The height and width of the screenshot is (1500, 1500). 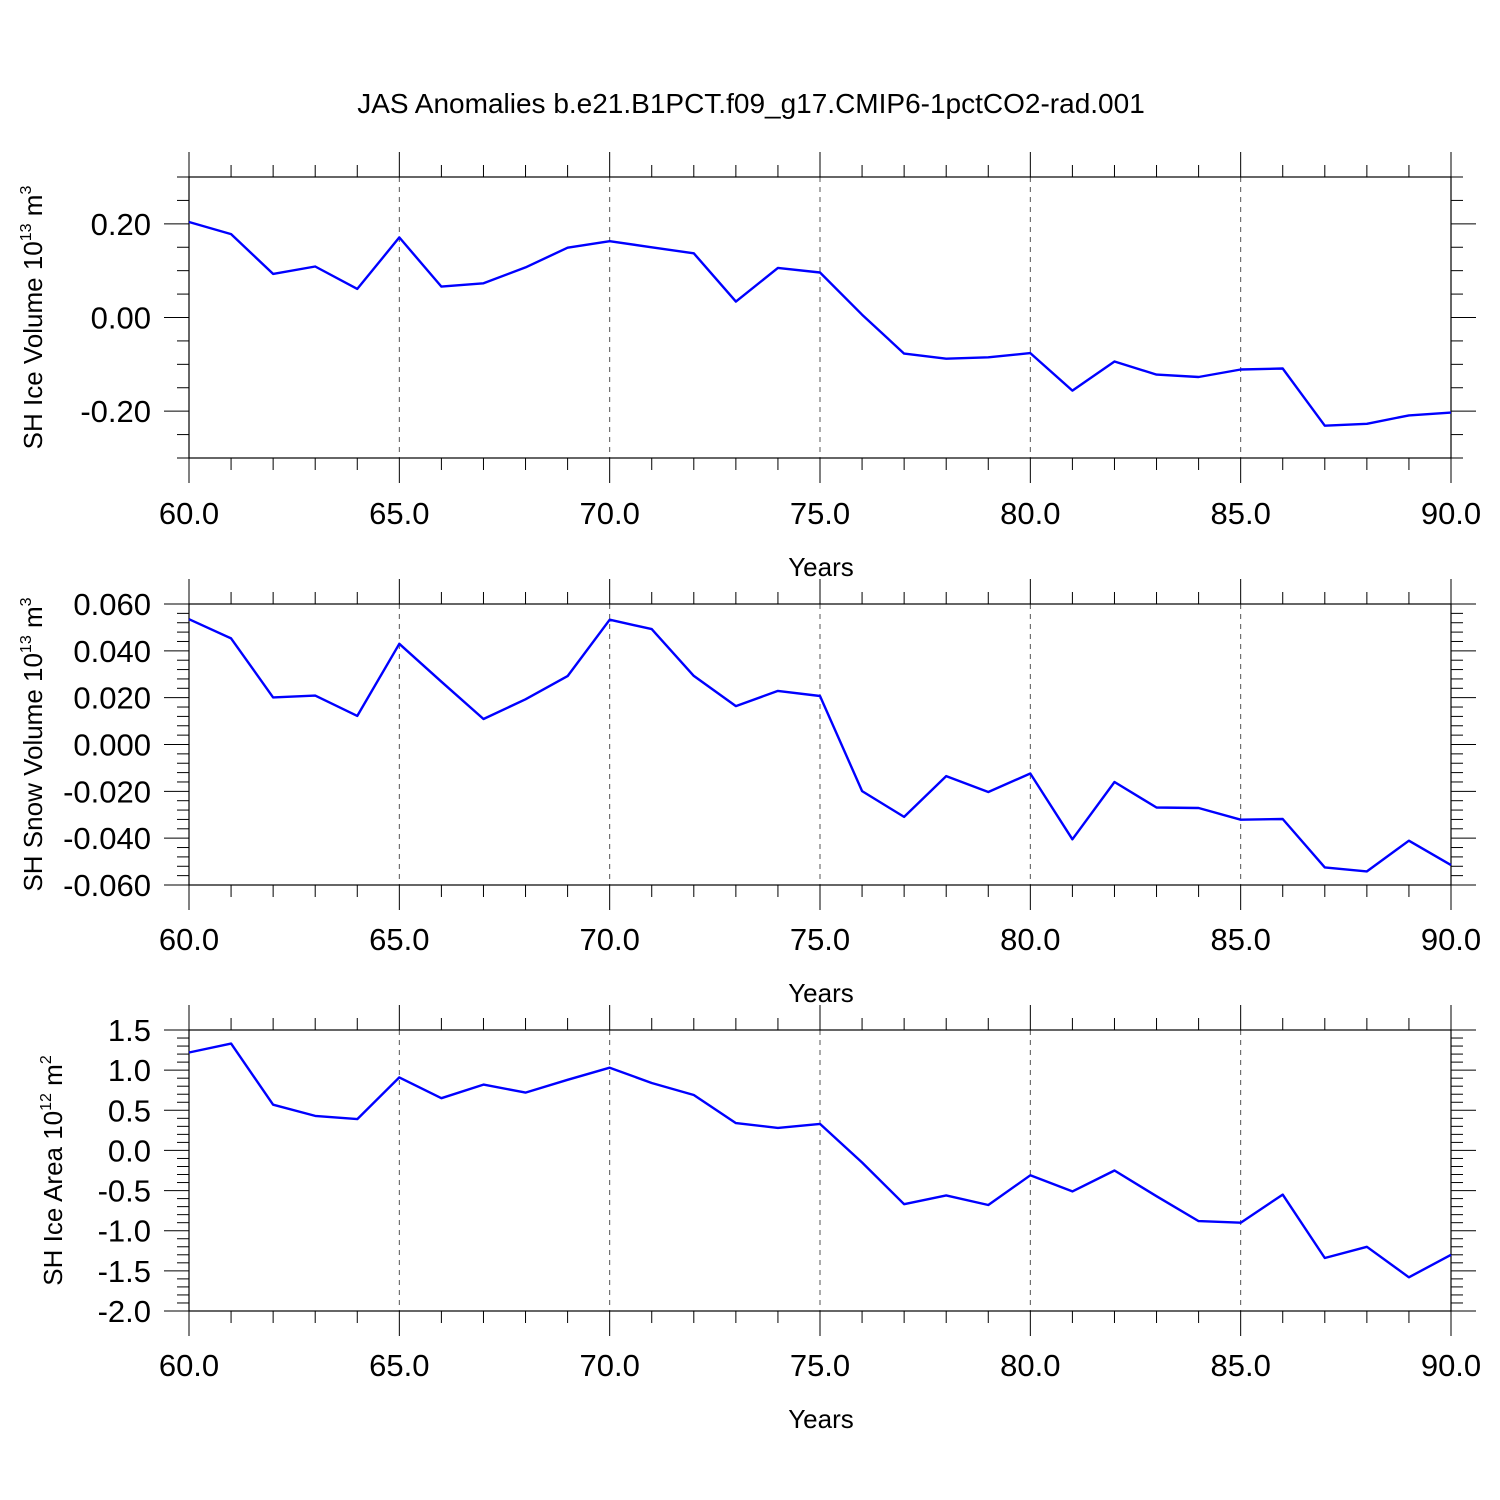 What do you see at coordinates (107, 791) in the screenshot?
I see `y-tick-label: -0.020` at bounding box center [107, 791].